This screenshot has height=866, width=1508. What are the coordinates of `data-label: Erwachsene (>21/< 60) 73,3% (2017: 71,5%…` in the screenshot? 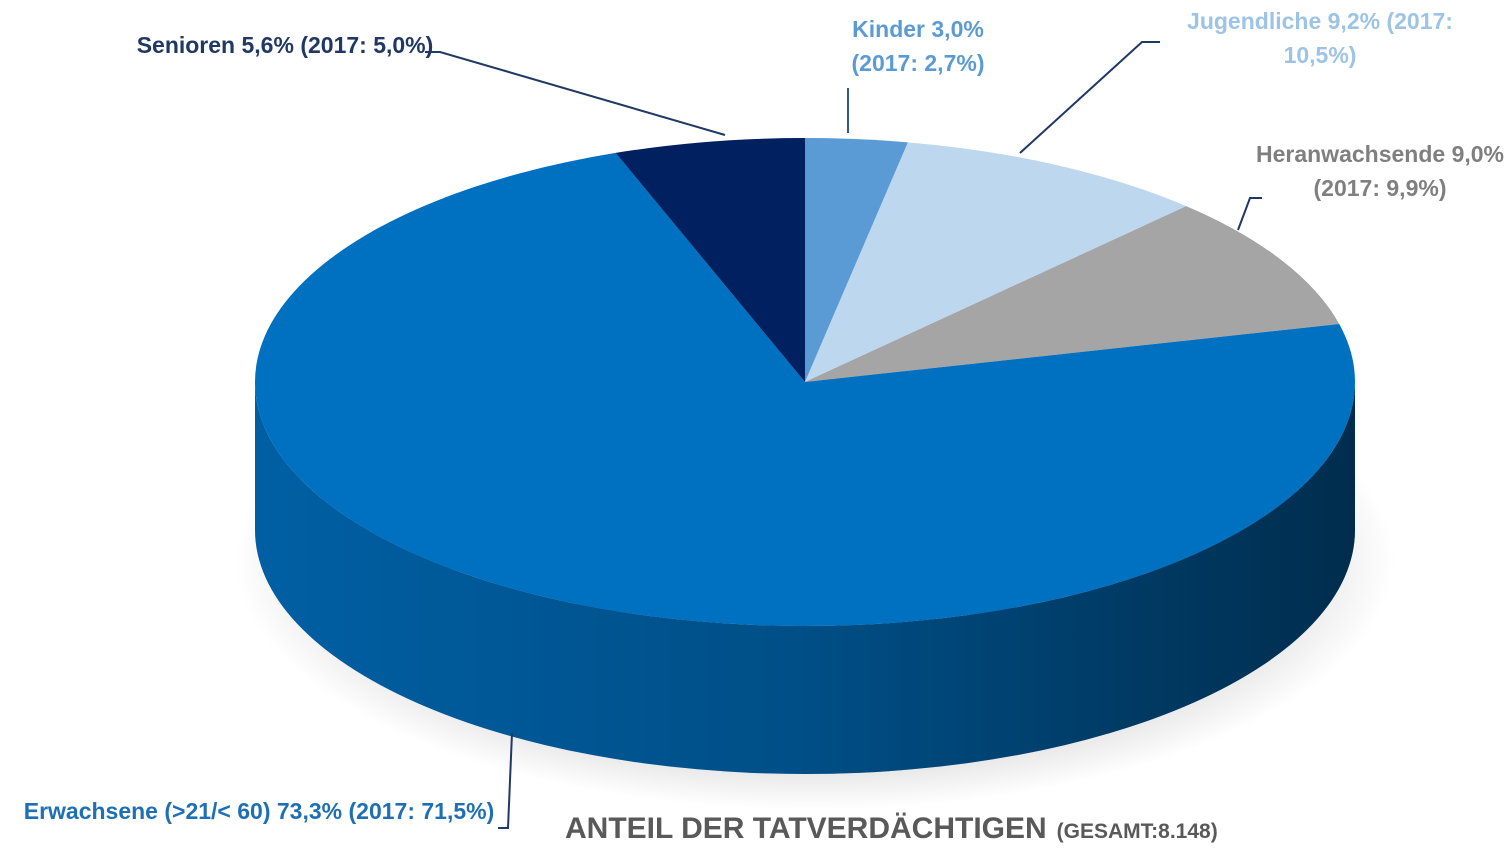 It's located at (259, 811).